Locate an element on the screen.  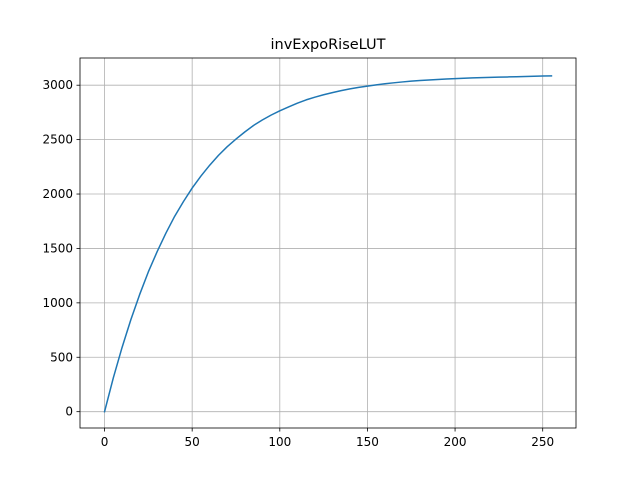
chart-title: invExpoRiseLUT is located at coordinates (327, 45).